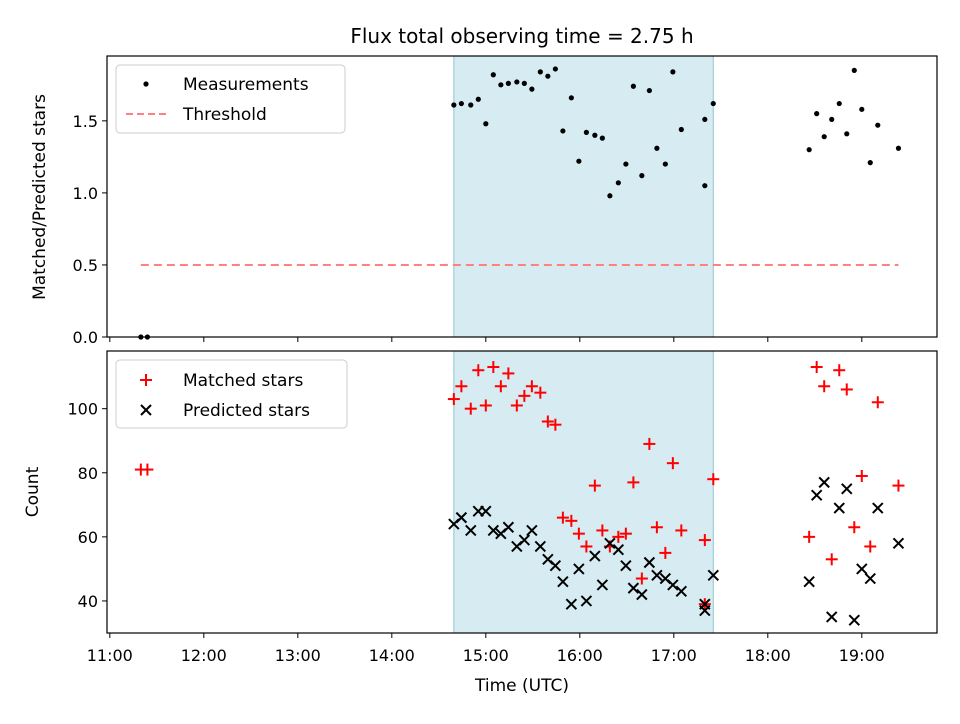  I want to click on legend-bottom: Matched stars Predicted stars, so click(231, 394).